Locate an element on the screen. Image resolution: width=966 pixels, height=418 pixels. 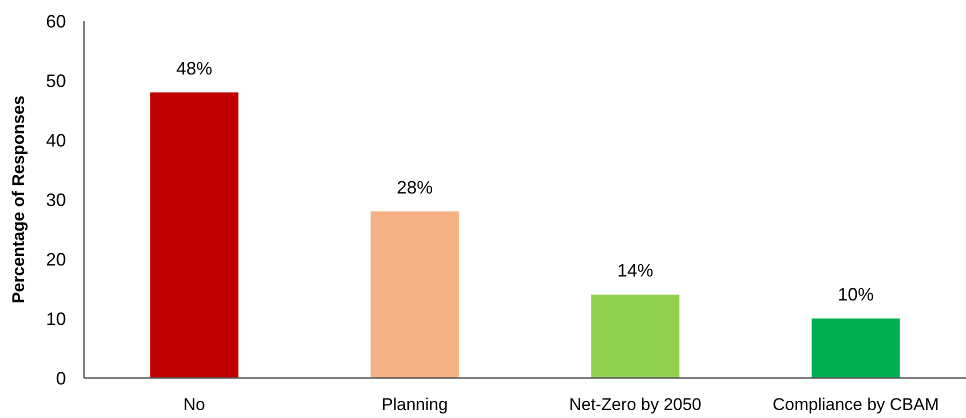
x-tick-label: Net-Zero by 2050 is located at coordinates (635, 404).